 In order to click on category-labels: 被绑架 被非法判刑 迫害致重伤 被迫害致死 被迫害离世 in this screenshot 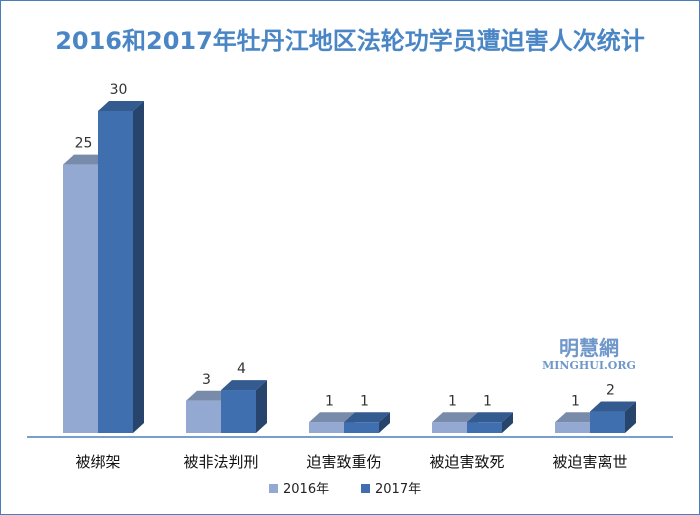, I will do `click(351, 462)`.